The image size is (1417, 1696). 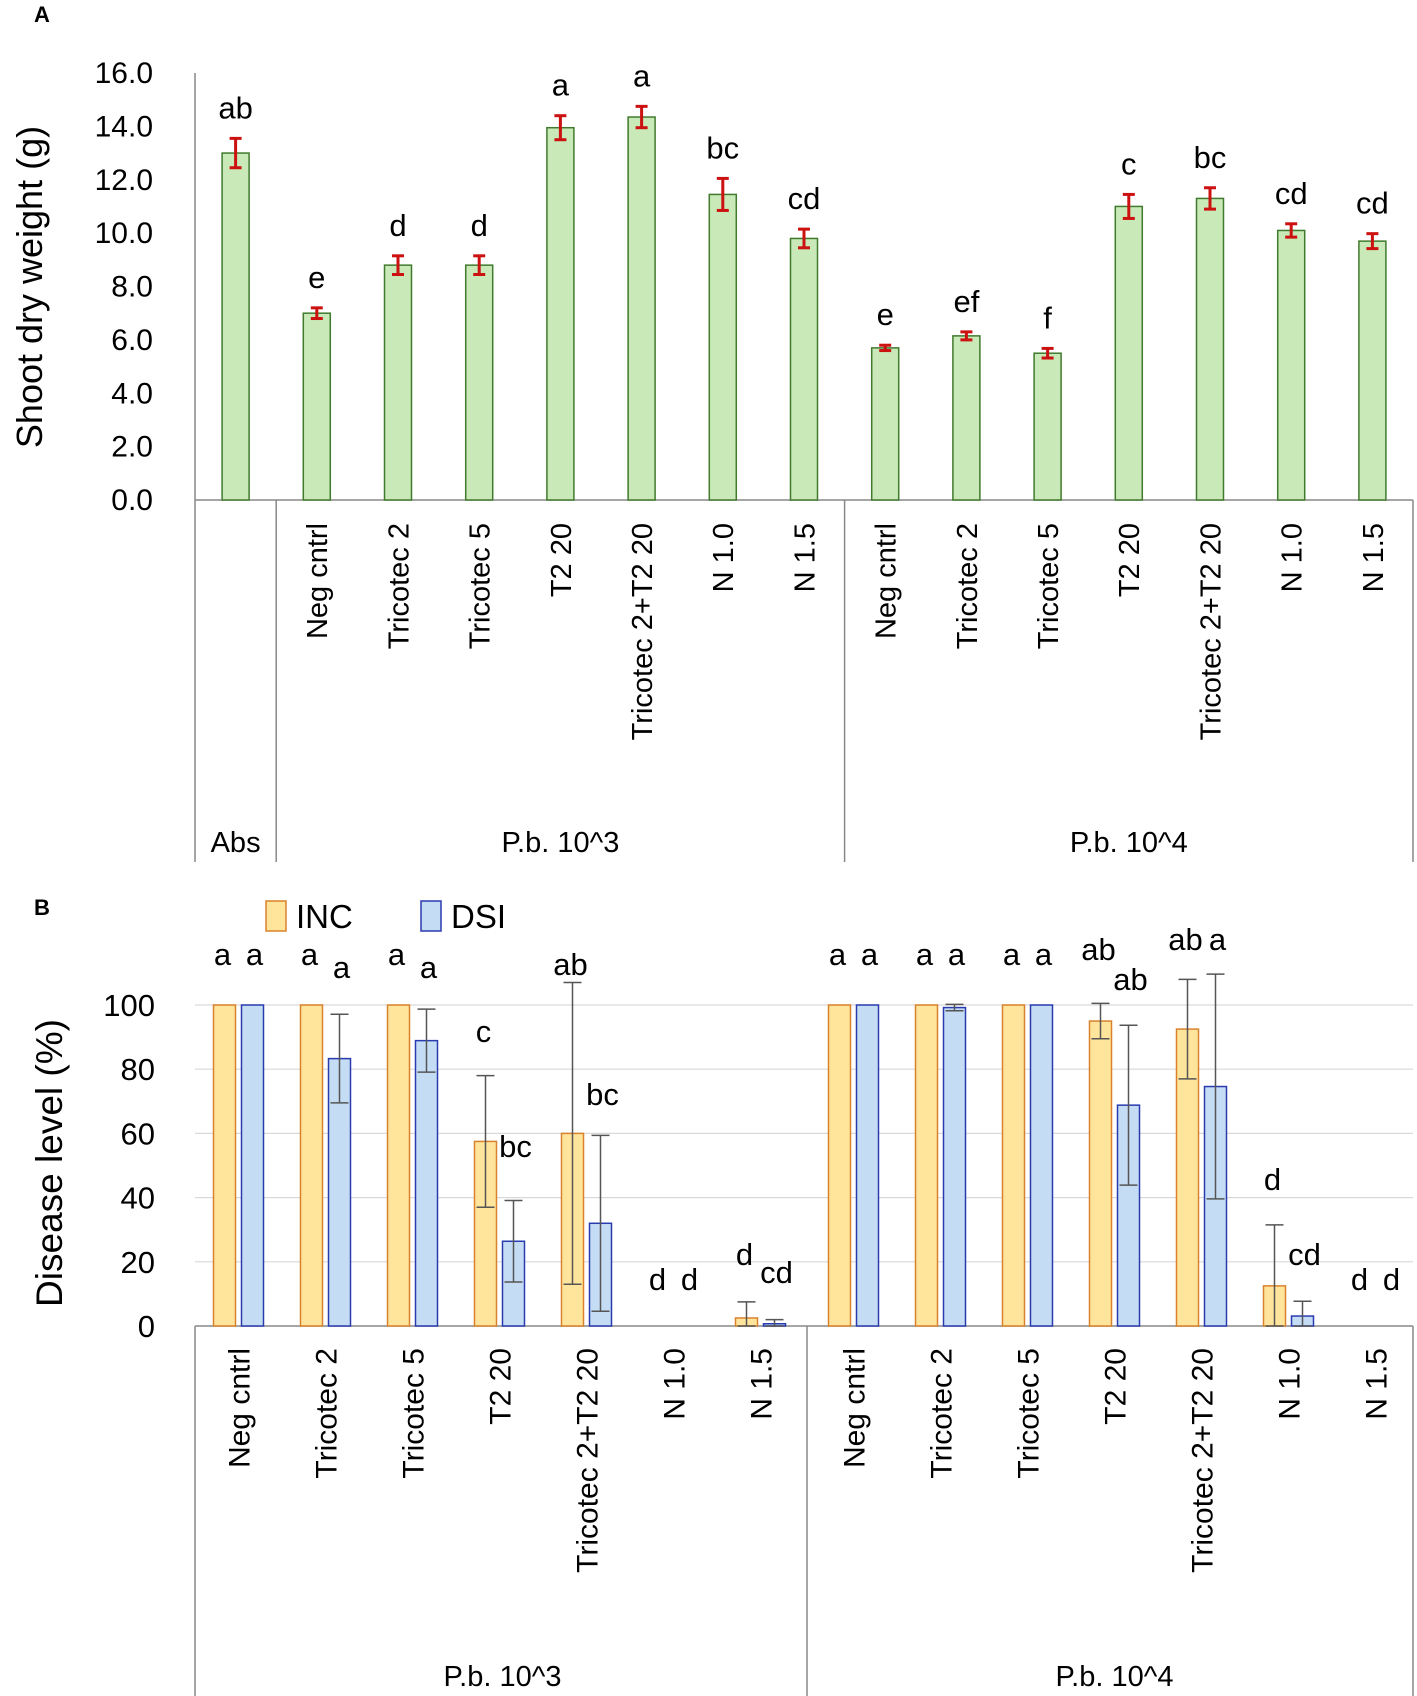 I want to click on panel-b-category-label: Tricotec 5, so click(x=413, y=1413).